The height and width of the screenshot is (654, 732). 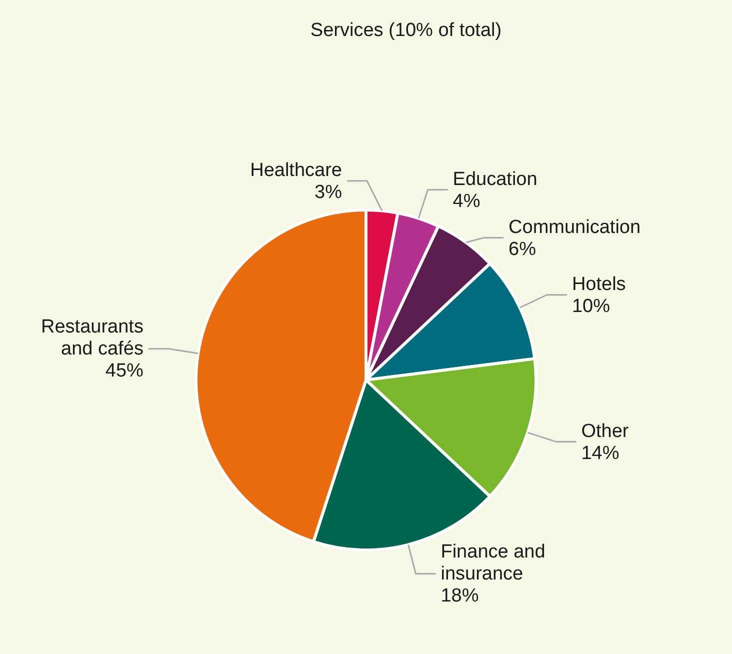 I want to click on chart-title: Services (10% of total), so click(x=406, y=30).